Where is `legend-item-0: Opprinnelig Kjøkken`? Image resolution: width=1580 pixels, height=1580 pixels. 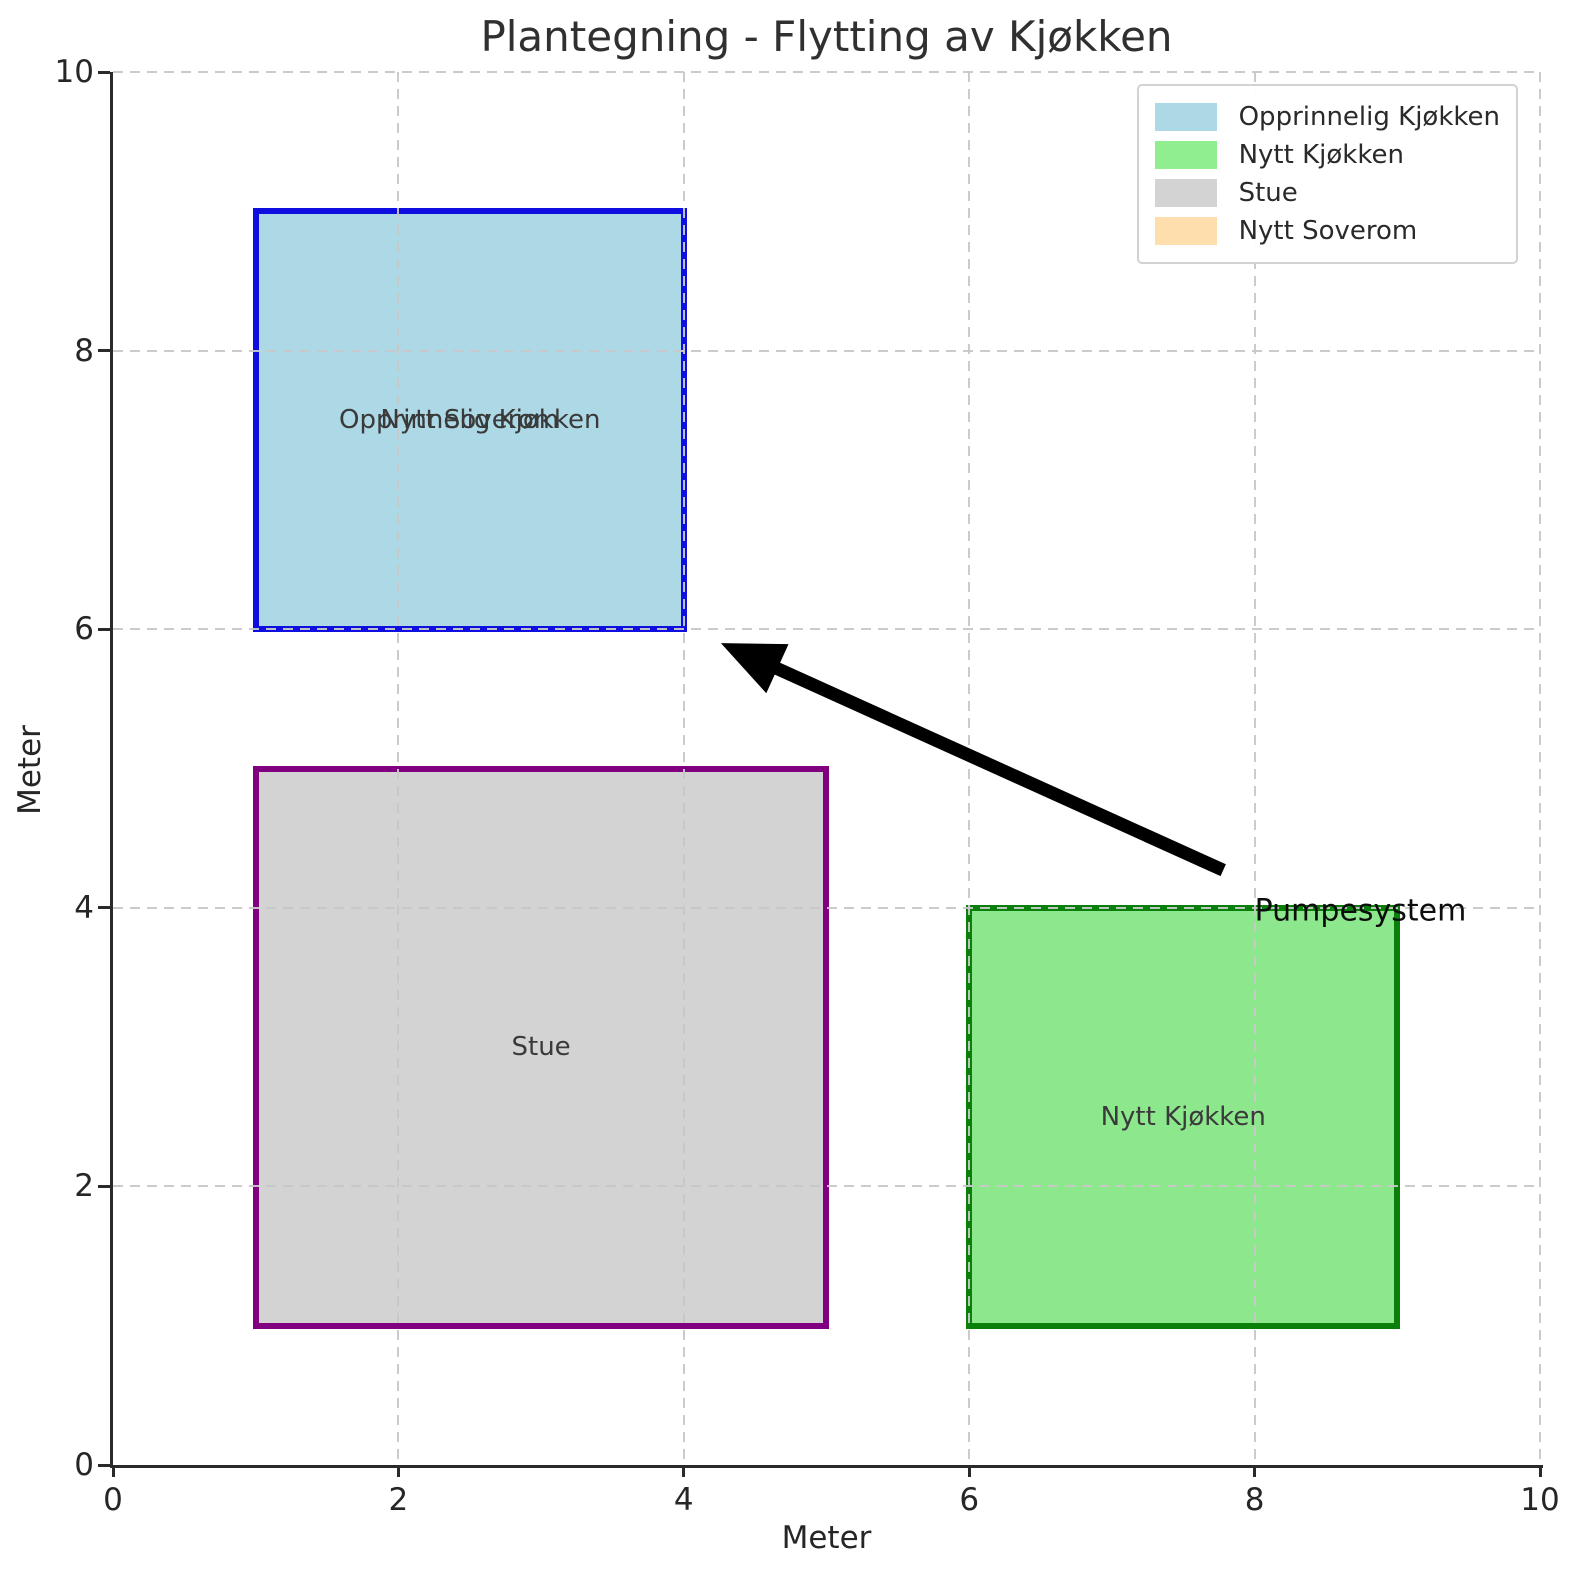
legend-item-0: Opprinnelig Kjøkken is located at coordinates (1327, 117).